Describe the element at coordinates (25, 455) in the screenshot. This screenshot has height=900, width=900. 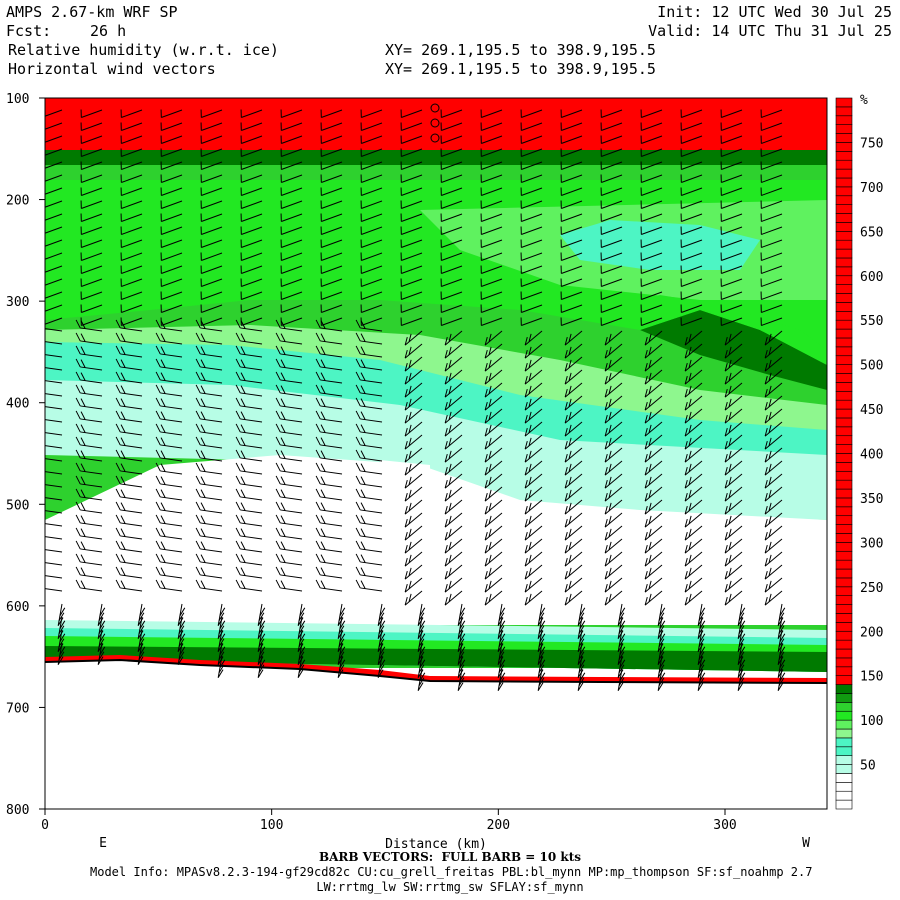
I see `y-axis: 100 200 300 400 500 600 700 800` at that location.